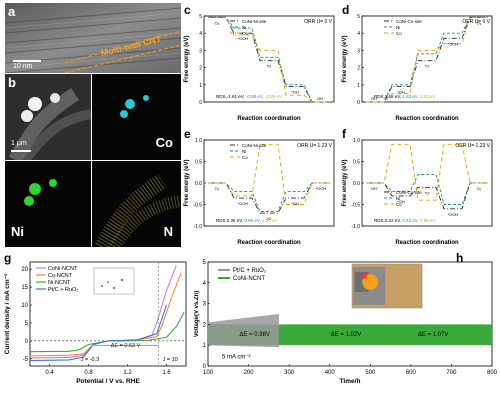 The height and width of the screenshot is (400, 500). I want to click on state-label: OH⁻, so click(321, 98).